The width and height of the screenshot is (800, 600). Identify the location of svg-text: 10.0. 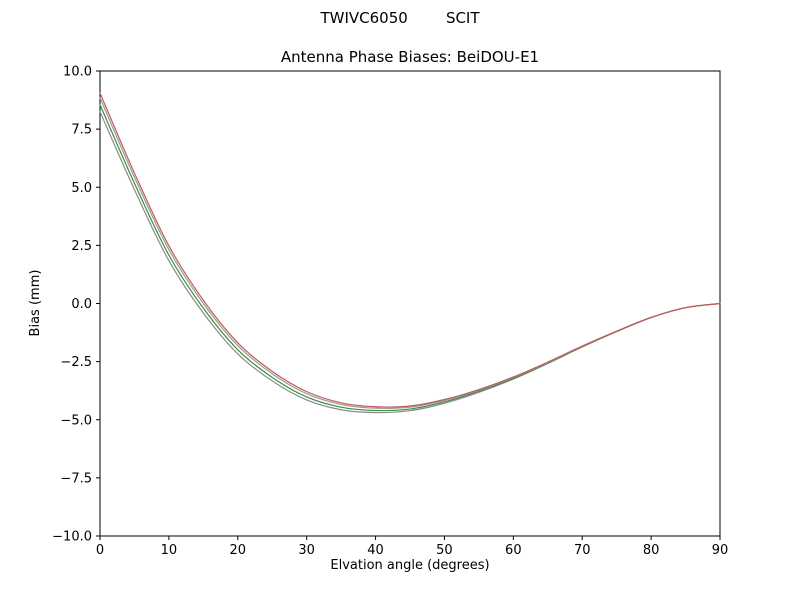
(77, 72).